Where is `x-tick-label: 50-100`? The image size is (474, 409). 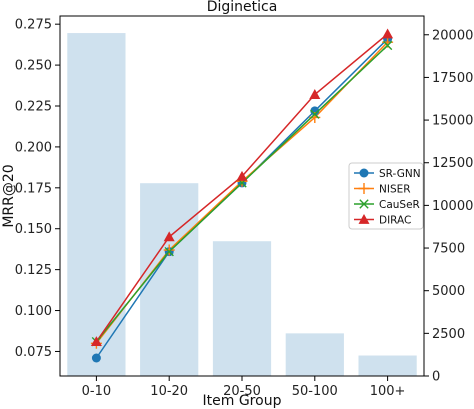
x-tick-label: 50-100 is located at coordinates (315, 391).